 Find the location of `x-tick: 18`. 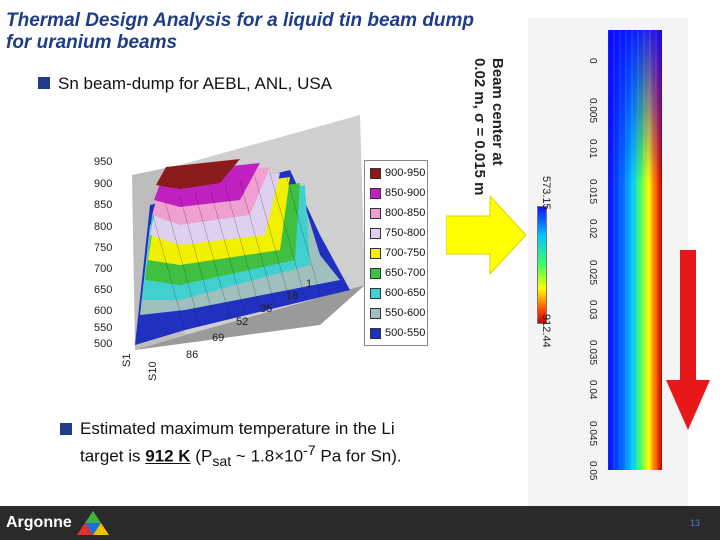

x-tick: 18 is located at coordinates (292, 296).